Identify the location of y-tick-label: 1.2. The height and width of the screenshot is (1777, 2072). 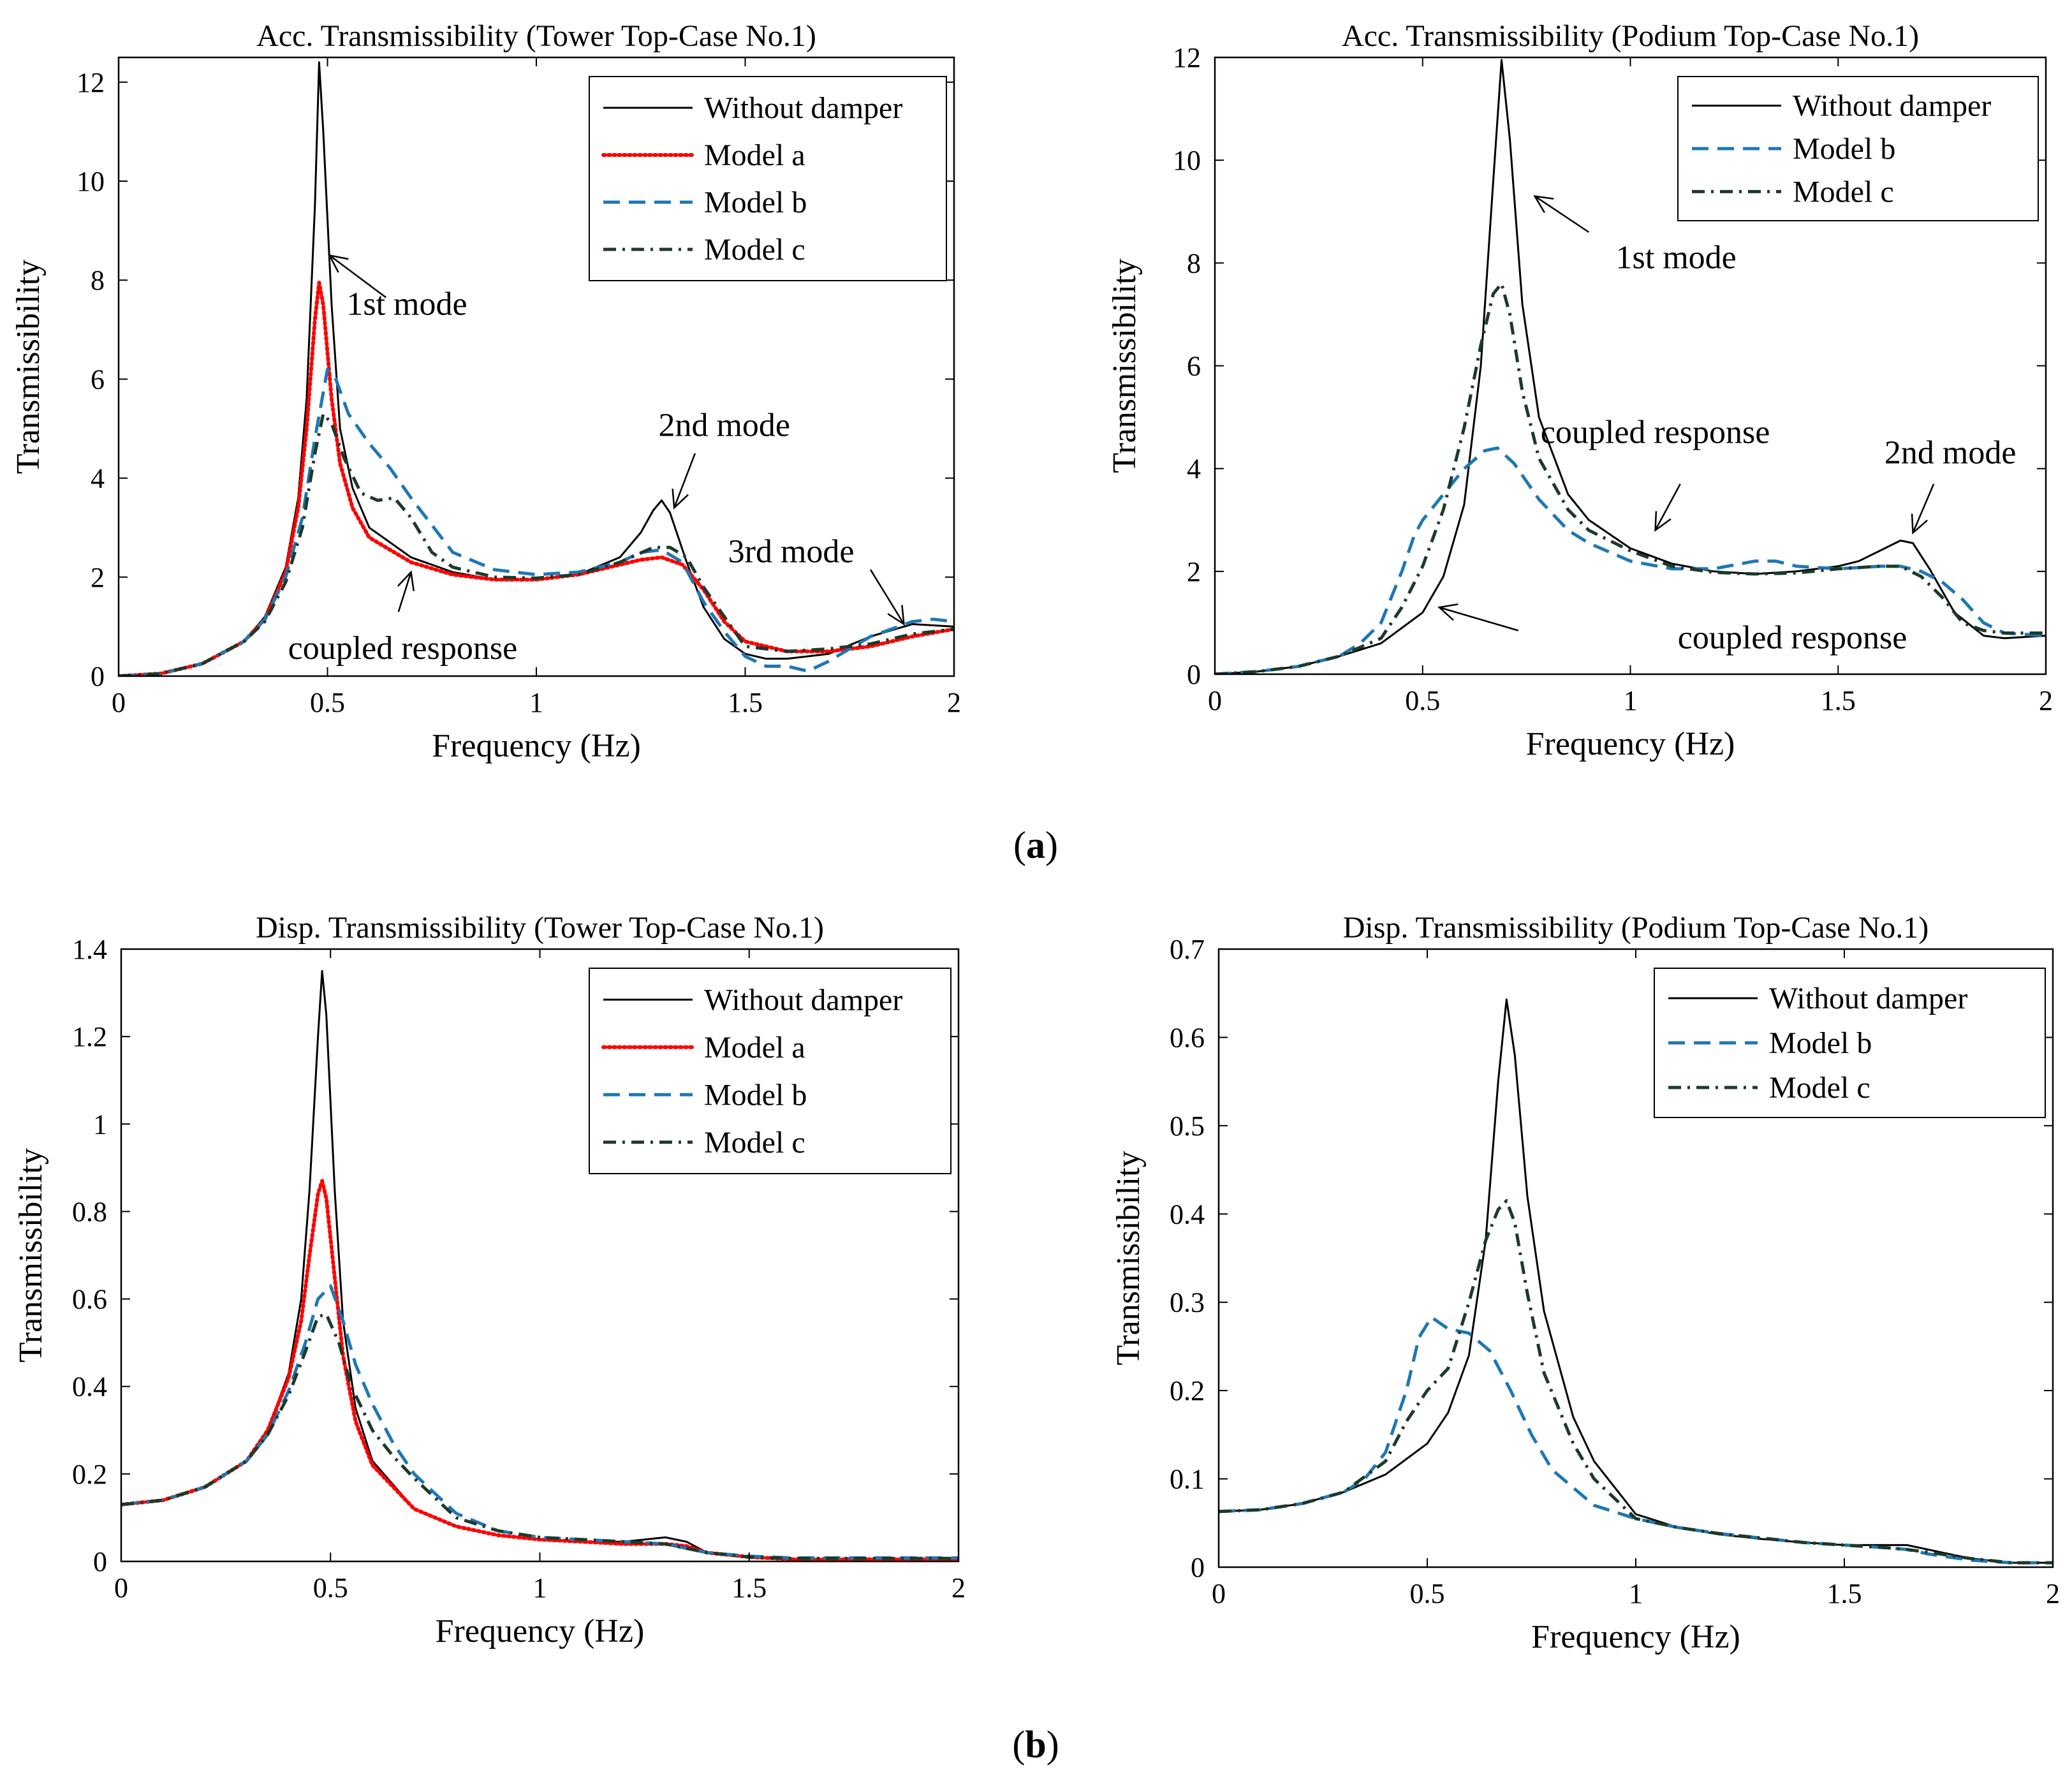
(90, 1036).